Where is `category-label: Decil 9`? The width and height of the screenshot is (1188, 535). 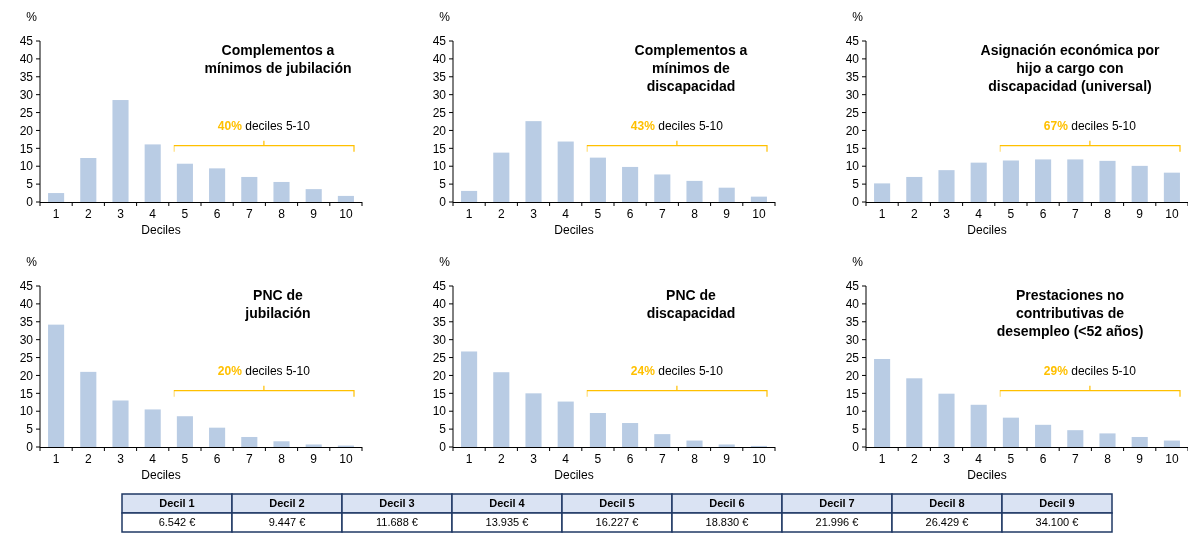
category-label: Decil 9 is located at coordinates (1057, 503).